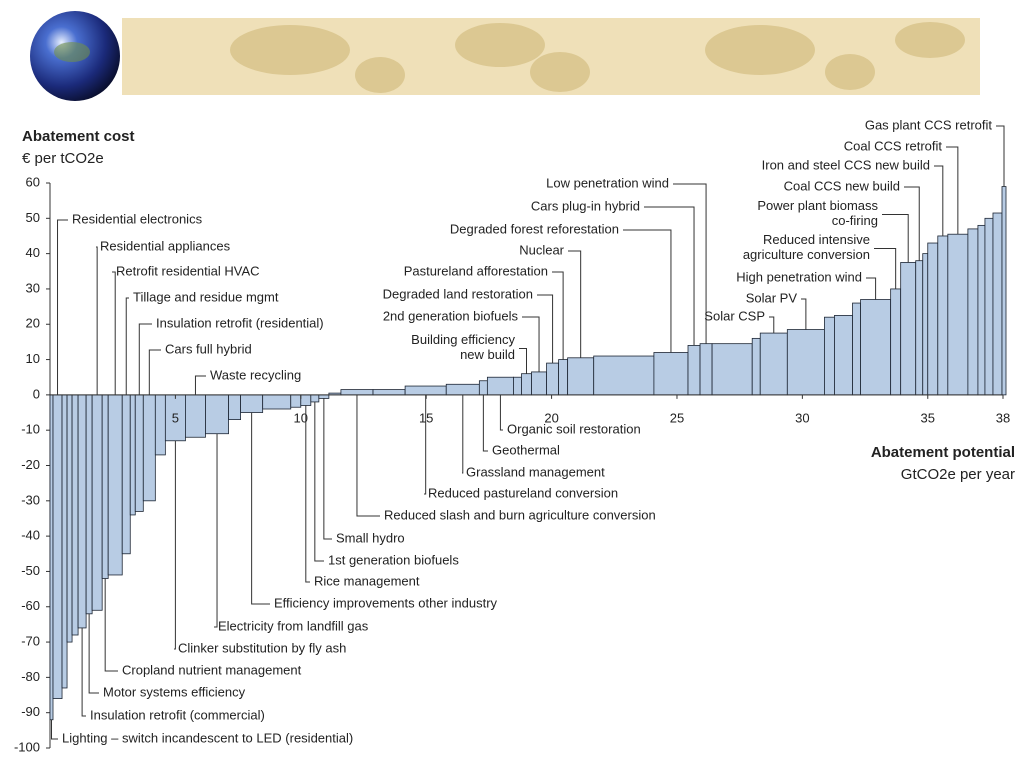 The width and height of the screenshot is (1024, 768). What do you see at coordinates (137, 218) in the screenshot?
I see `bar-label: Residential electronics` at bounding box center [137, 218].